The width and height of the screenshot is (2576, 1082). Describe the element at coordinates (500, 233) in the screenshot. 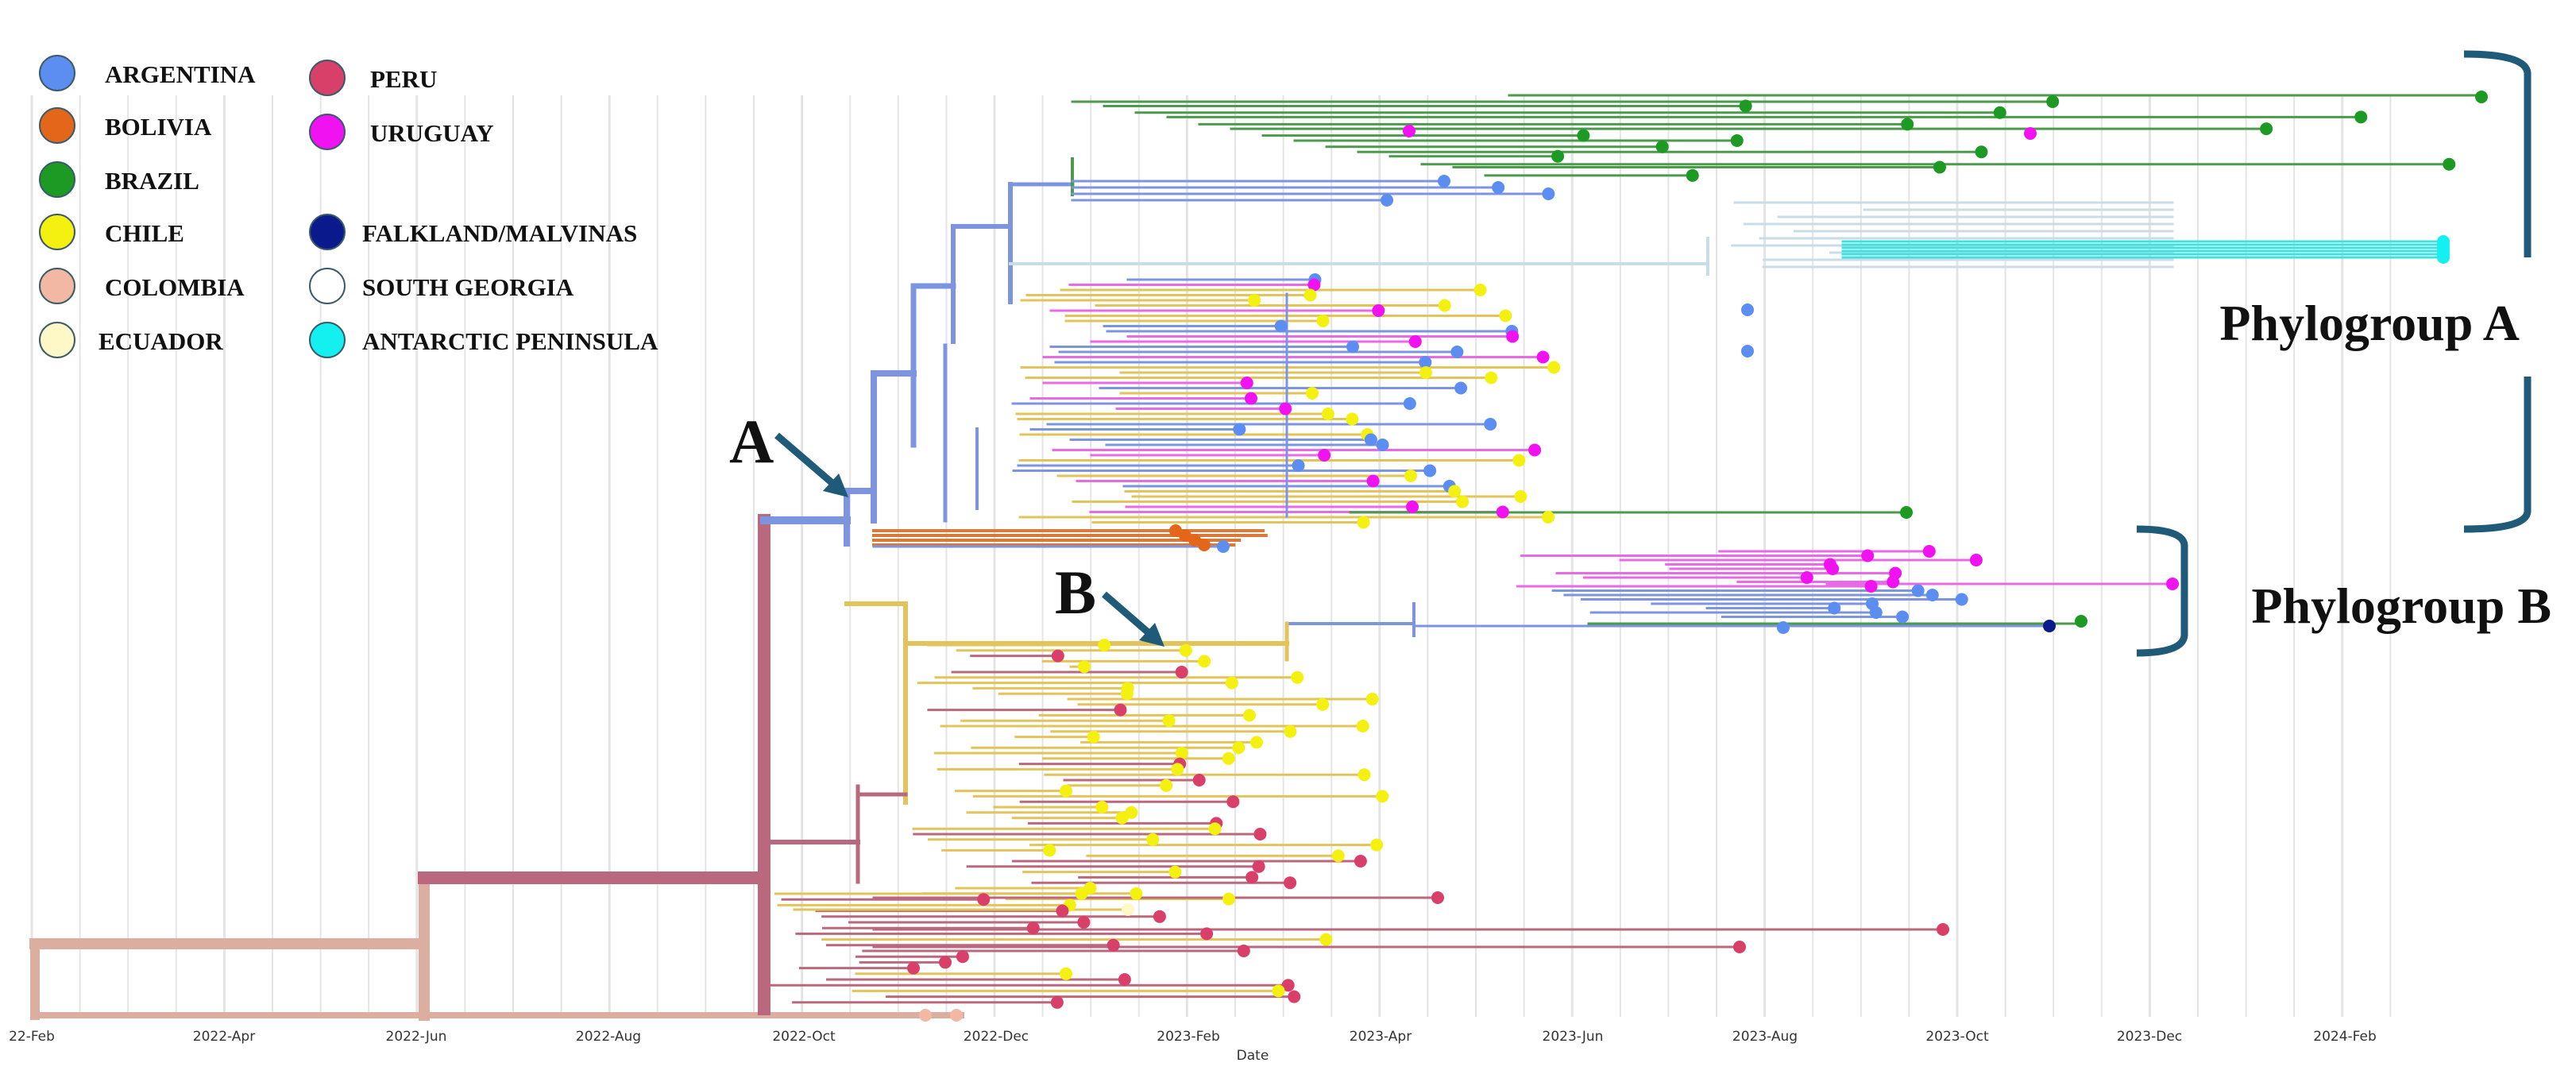

I see `legend-label: FALKLAND/MALVINAS` at that location.